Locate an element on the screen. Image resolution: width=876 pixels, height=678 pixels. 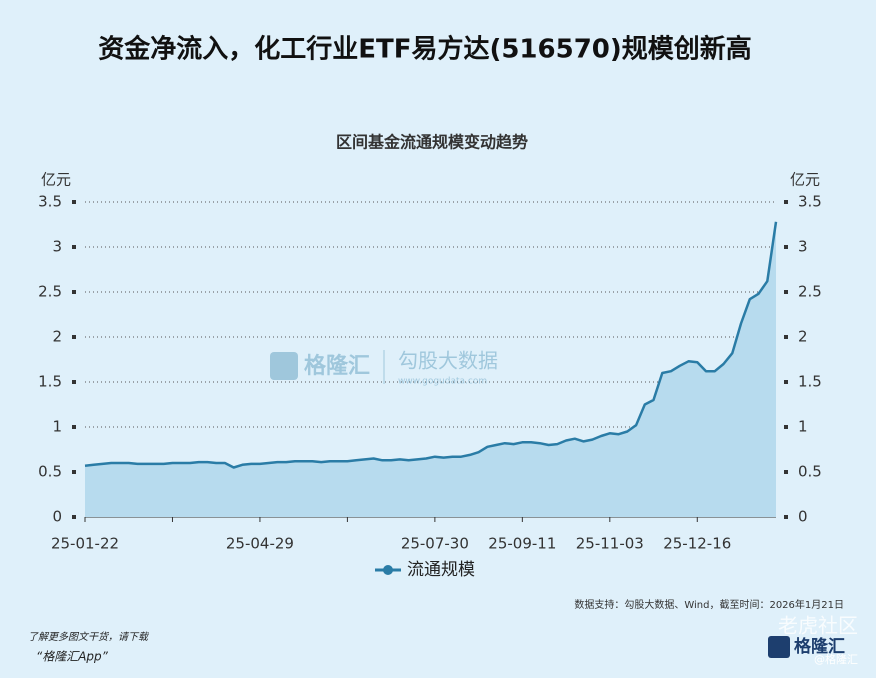
y2-tick-label: 3 is located at coordinates (803, 247).